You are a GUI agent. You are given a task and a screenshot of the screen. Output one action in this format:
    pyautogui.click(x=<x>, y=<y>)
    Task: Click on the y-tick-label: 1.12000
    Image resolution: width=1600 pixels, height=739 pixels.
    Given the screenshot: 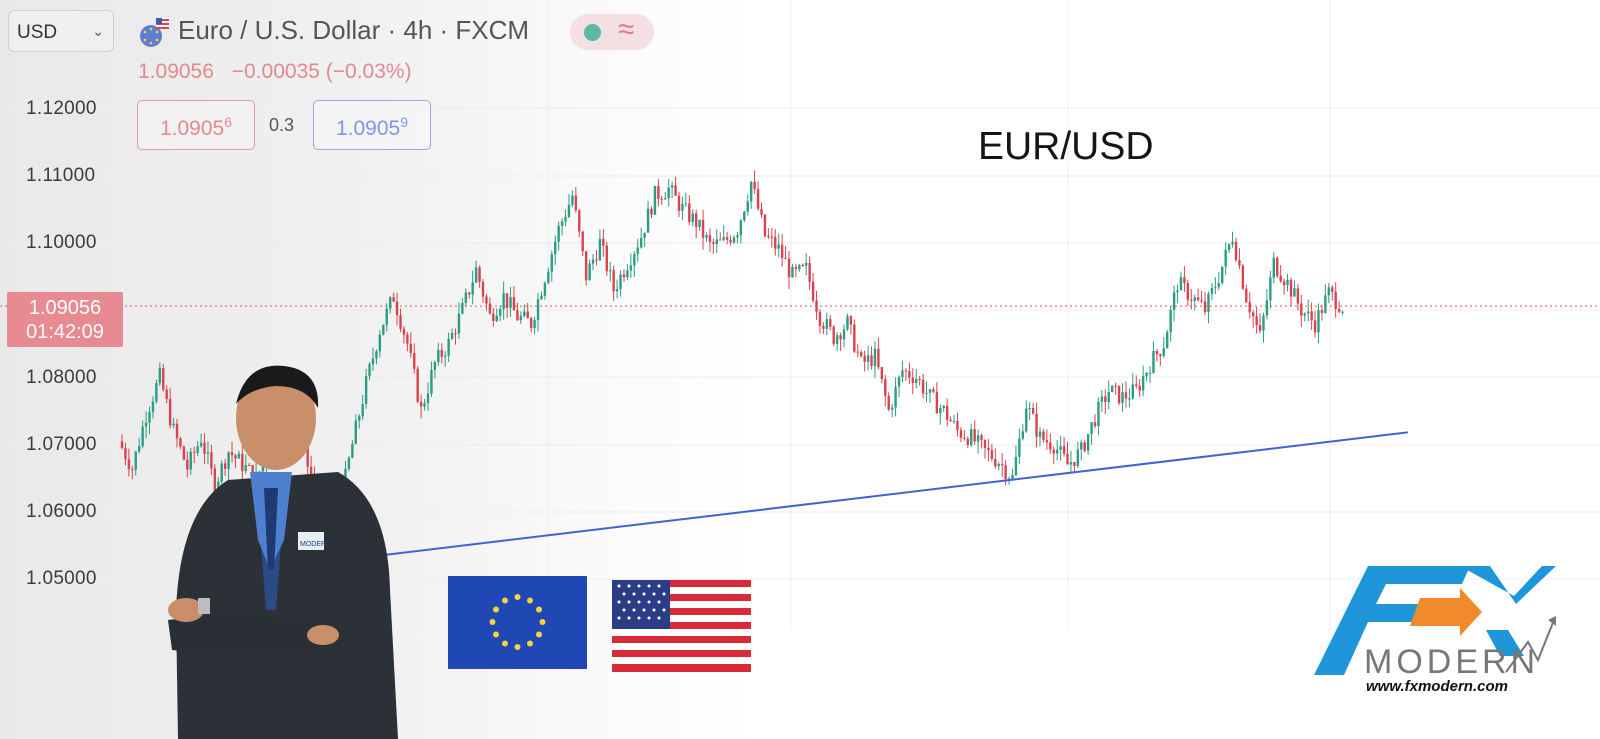 What is the action you would take?
    pyautogui.click(x=61, y=108)
    